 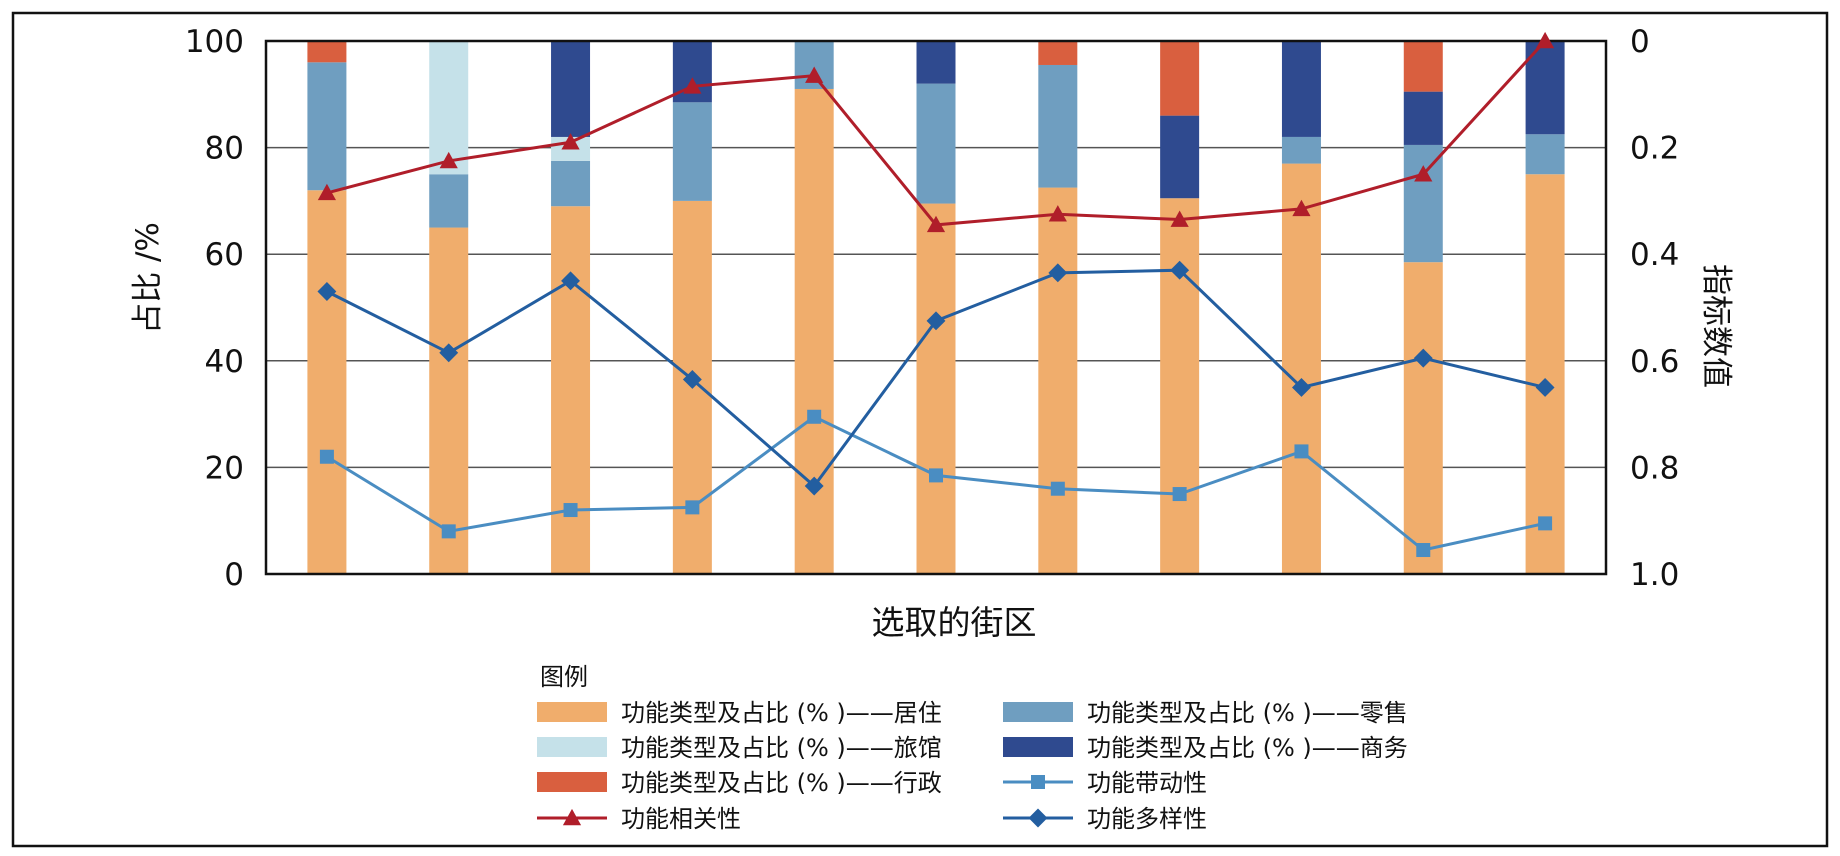 What do you see at coordinates (214, 308) in the screenshot?
I see `left-axis-ticks: 0 20 40 60 80 100` at bounding box center [214, 308].